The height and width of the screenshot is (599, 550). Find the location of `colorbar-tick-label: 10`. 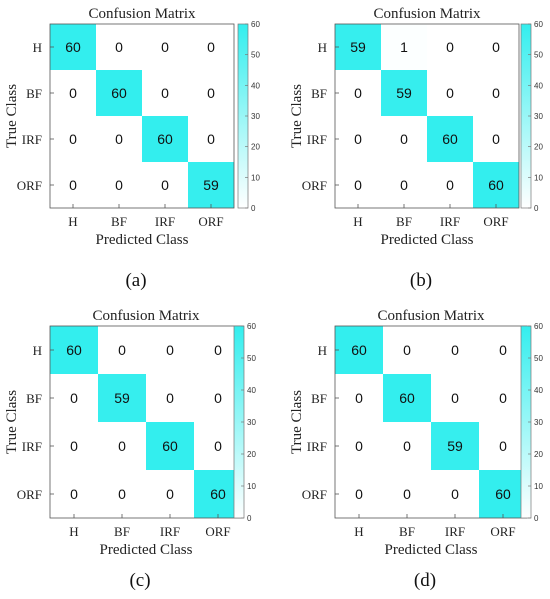

colorbar-tick-label: 10 is located at coordinates (538, 177).